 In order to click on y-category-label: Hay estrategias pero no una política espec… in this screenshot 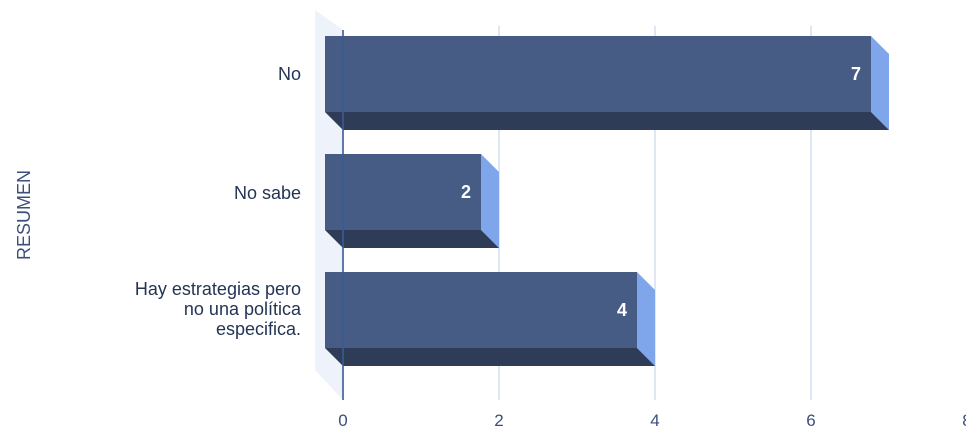, I will do `click(218, 309)`.